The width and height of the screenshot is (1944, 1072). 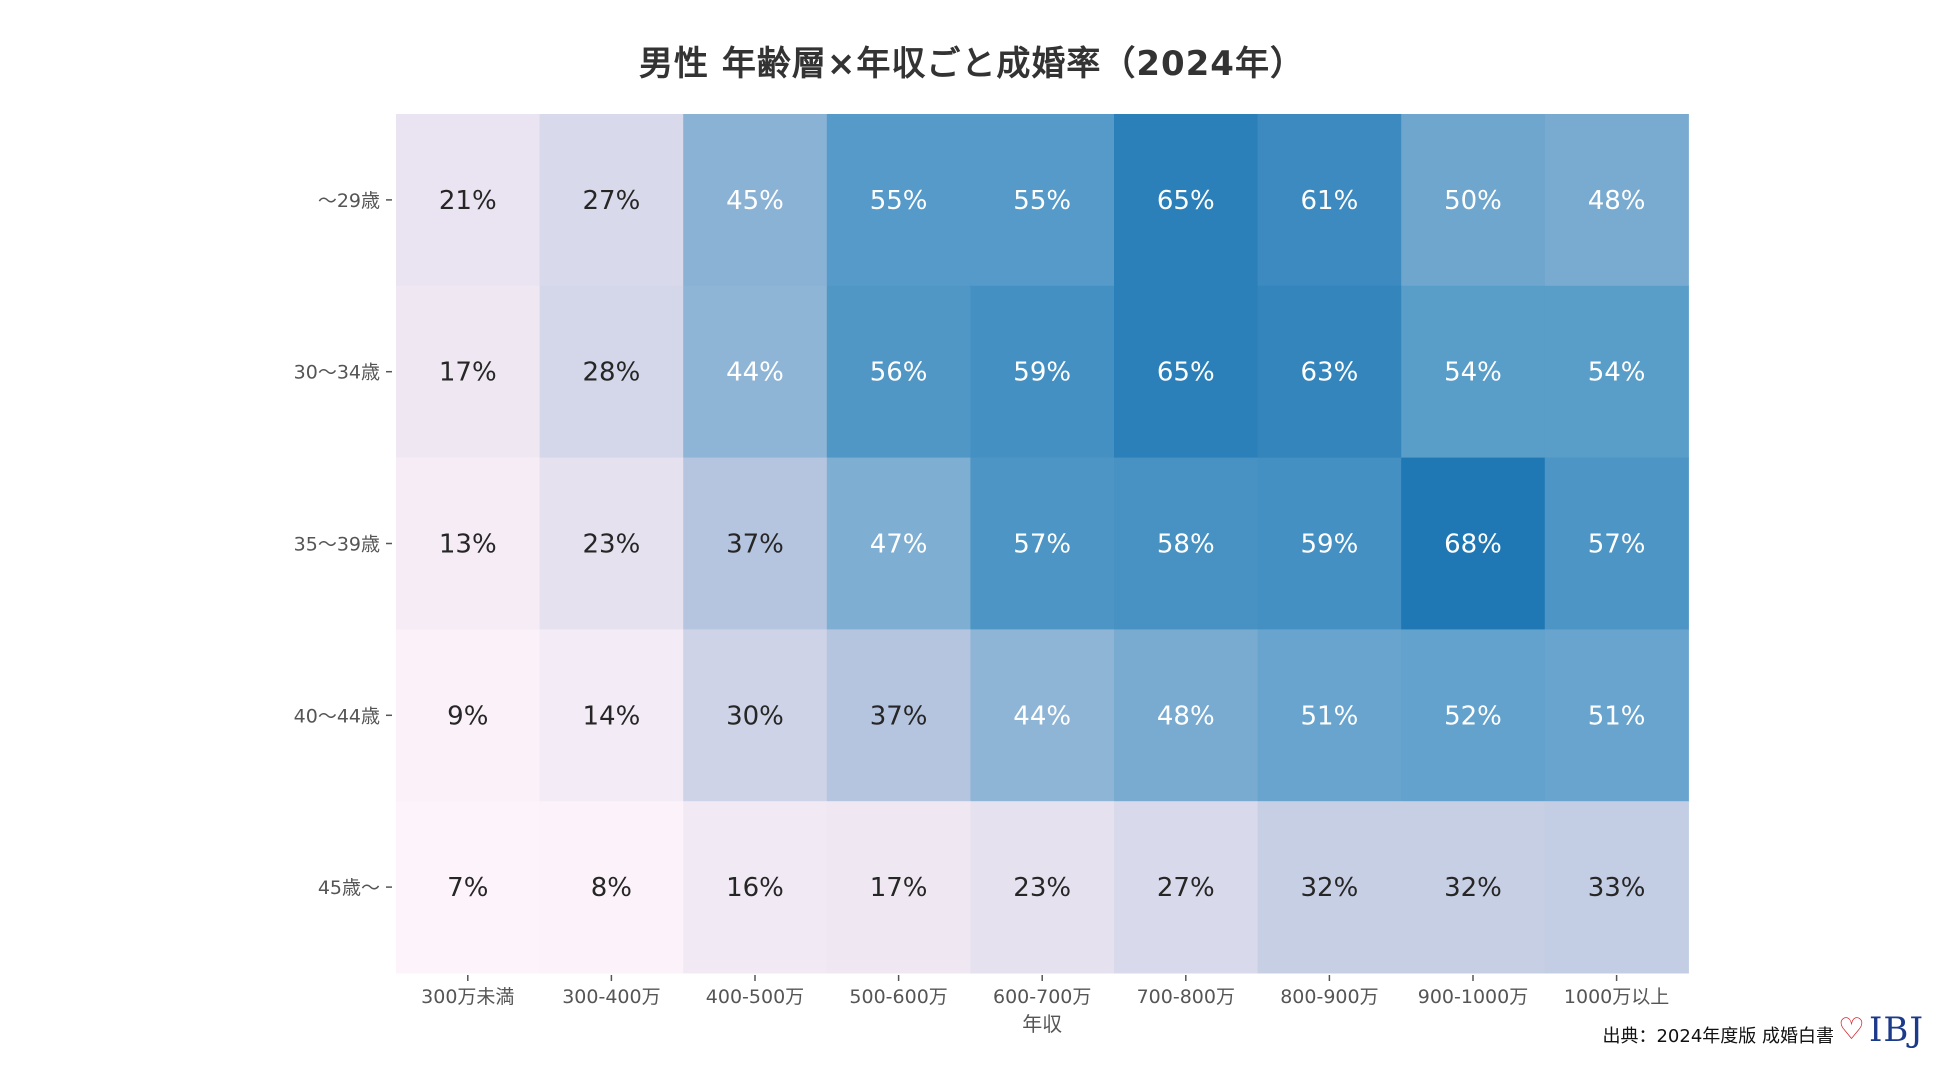 I want to click on cell-value-label: 47%, so click(x=899, y=545).